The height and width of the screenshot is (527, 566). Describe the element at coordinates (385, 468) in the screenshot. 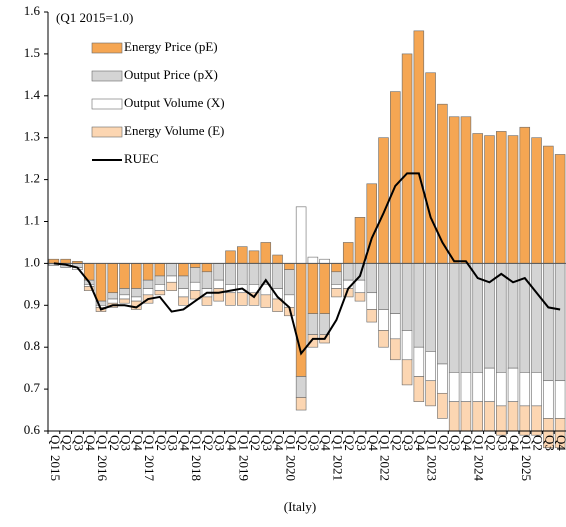

I see `year-label: 2022` at that location.